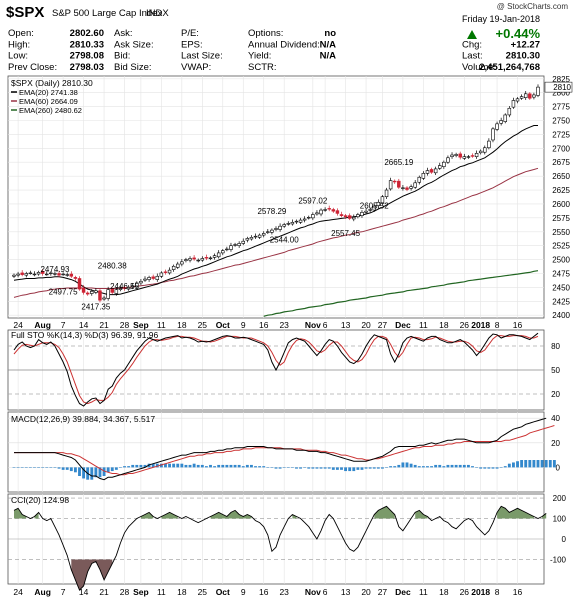 This screenshot has width=574, height=600. Describe the element at coordinates (124, 286) in the screenshot. I see `price-annotation: 2446.55` at that location.